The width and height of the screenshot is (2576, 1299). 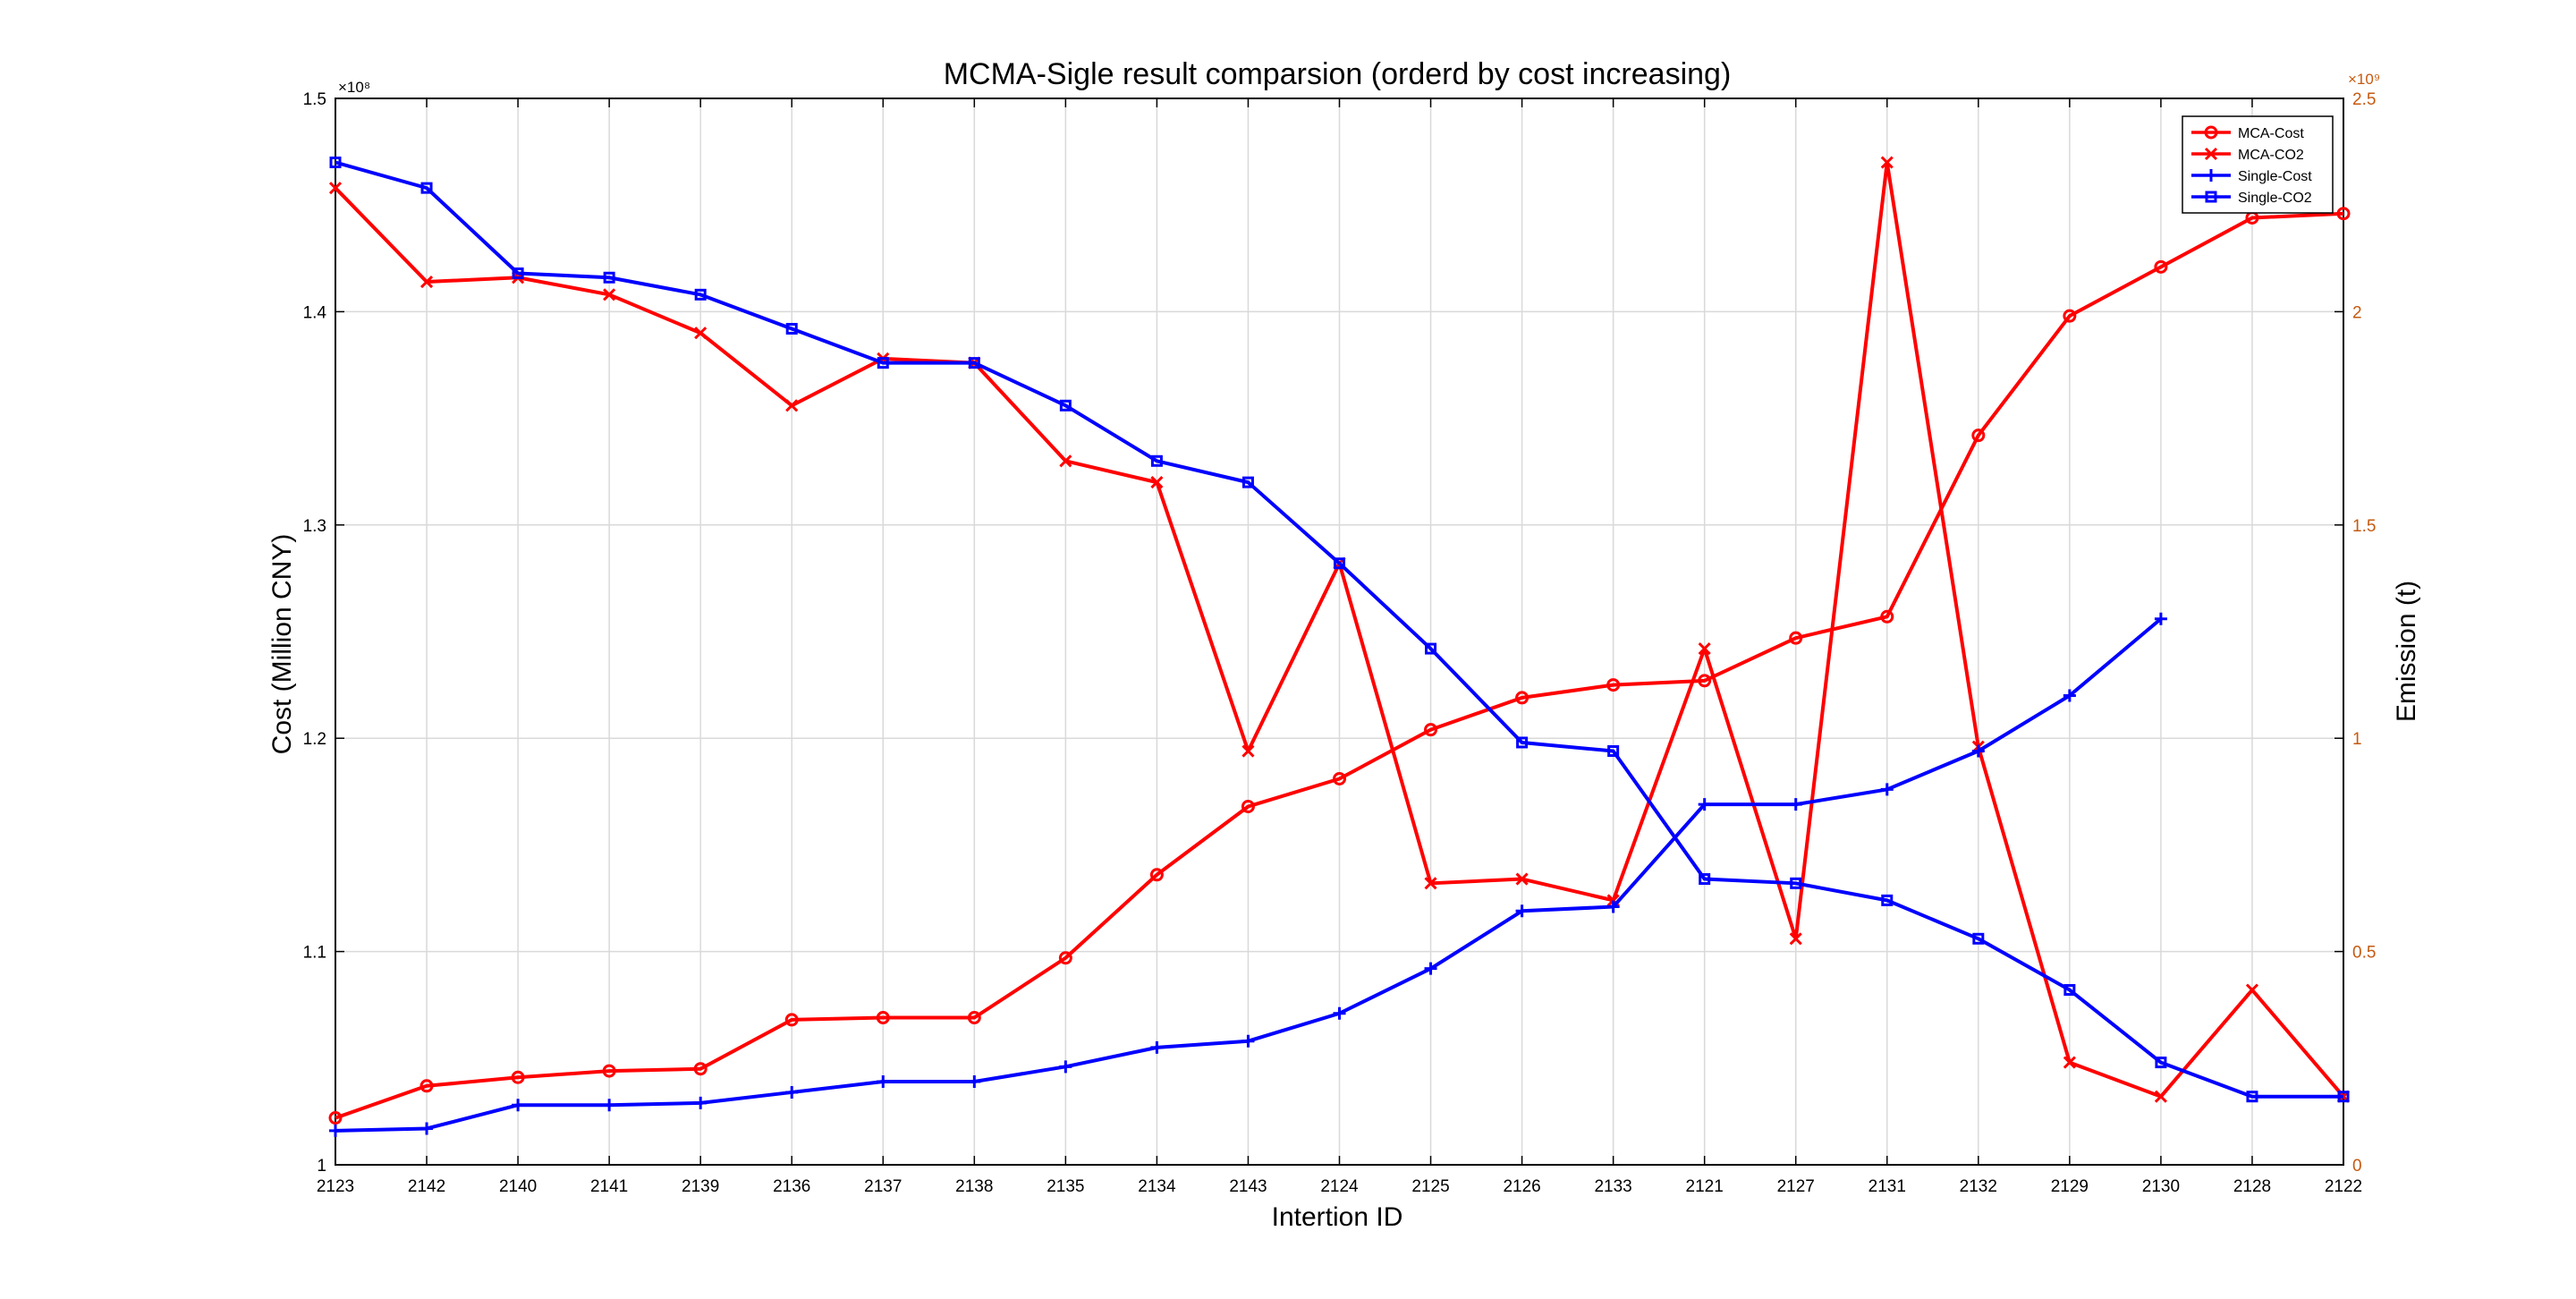 What do you see at coordinates (2247, 155) in the screenshot?
I see `legend-item-mca-co2: MCA-CO2` at bounding box center [2247, 155].